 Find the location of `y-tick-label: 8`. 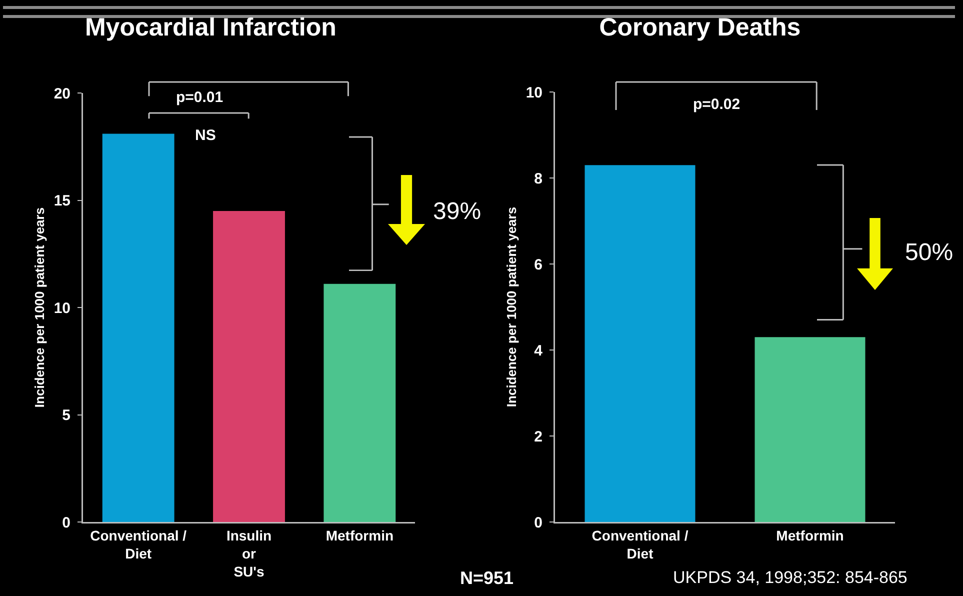

y-tick-label: 8 is located at coordinates (538, 179).